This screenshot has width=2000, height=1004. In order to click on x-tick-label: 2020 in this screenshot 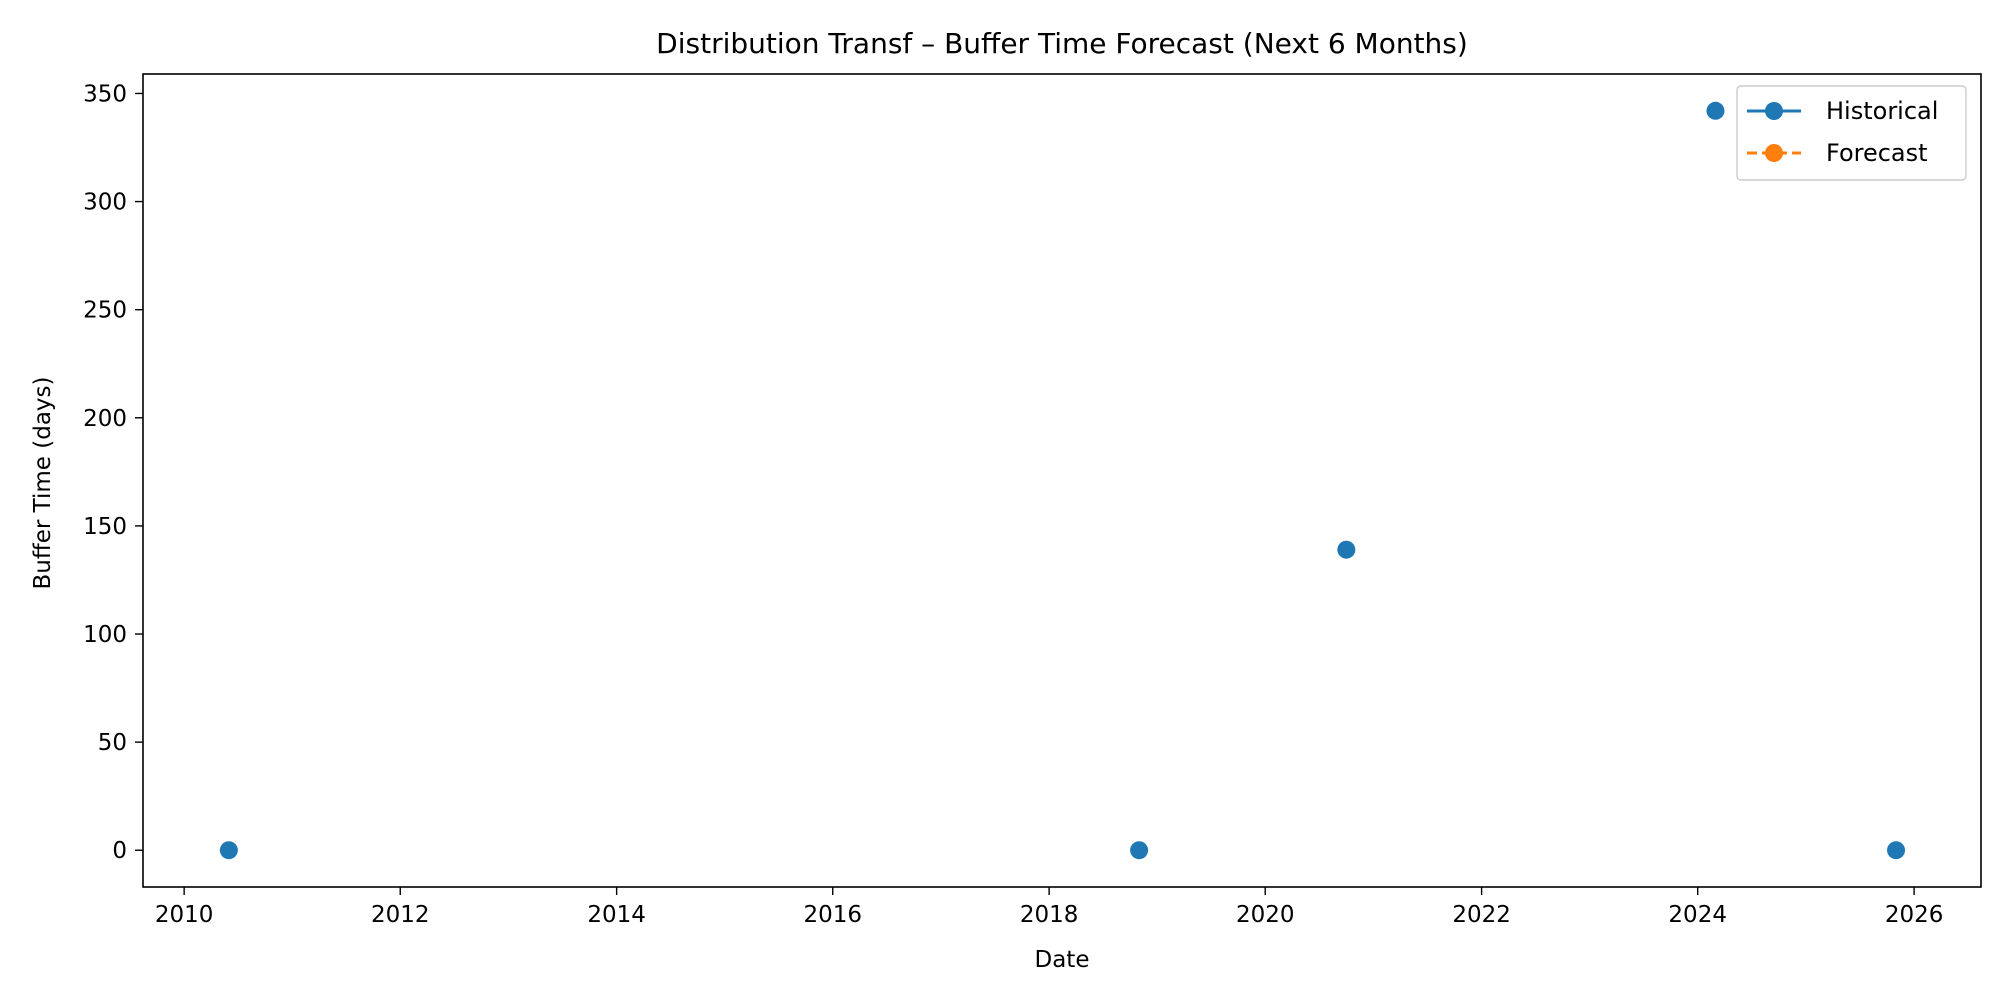, I will do `click(1265, 915)`.